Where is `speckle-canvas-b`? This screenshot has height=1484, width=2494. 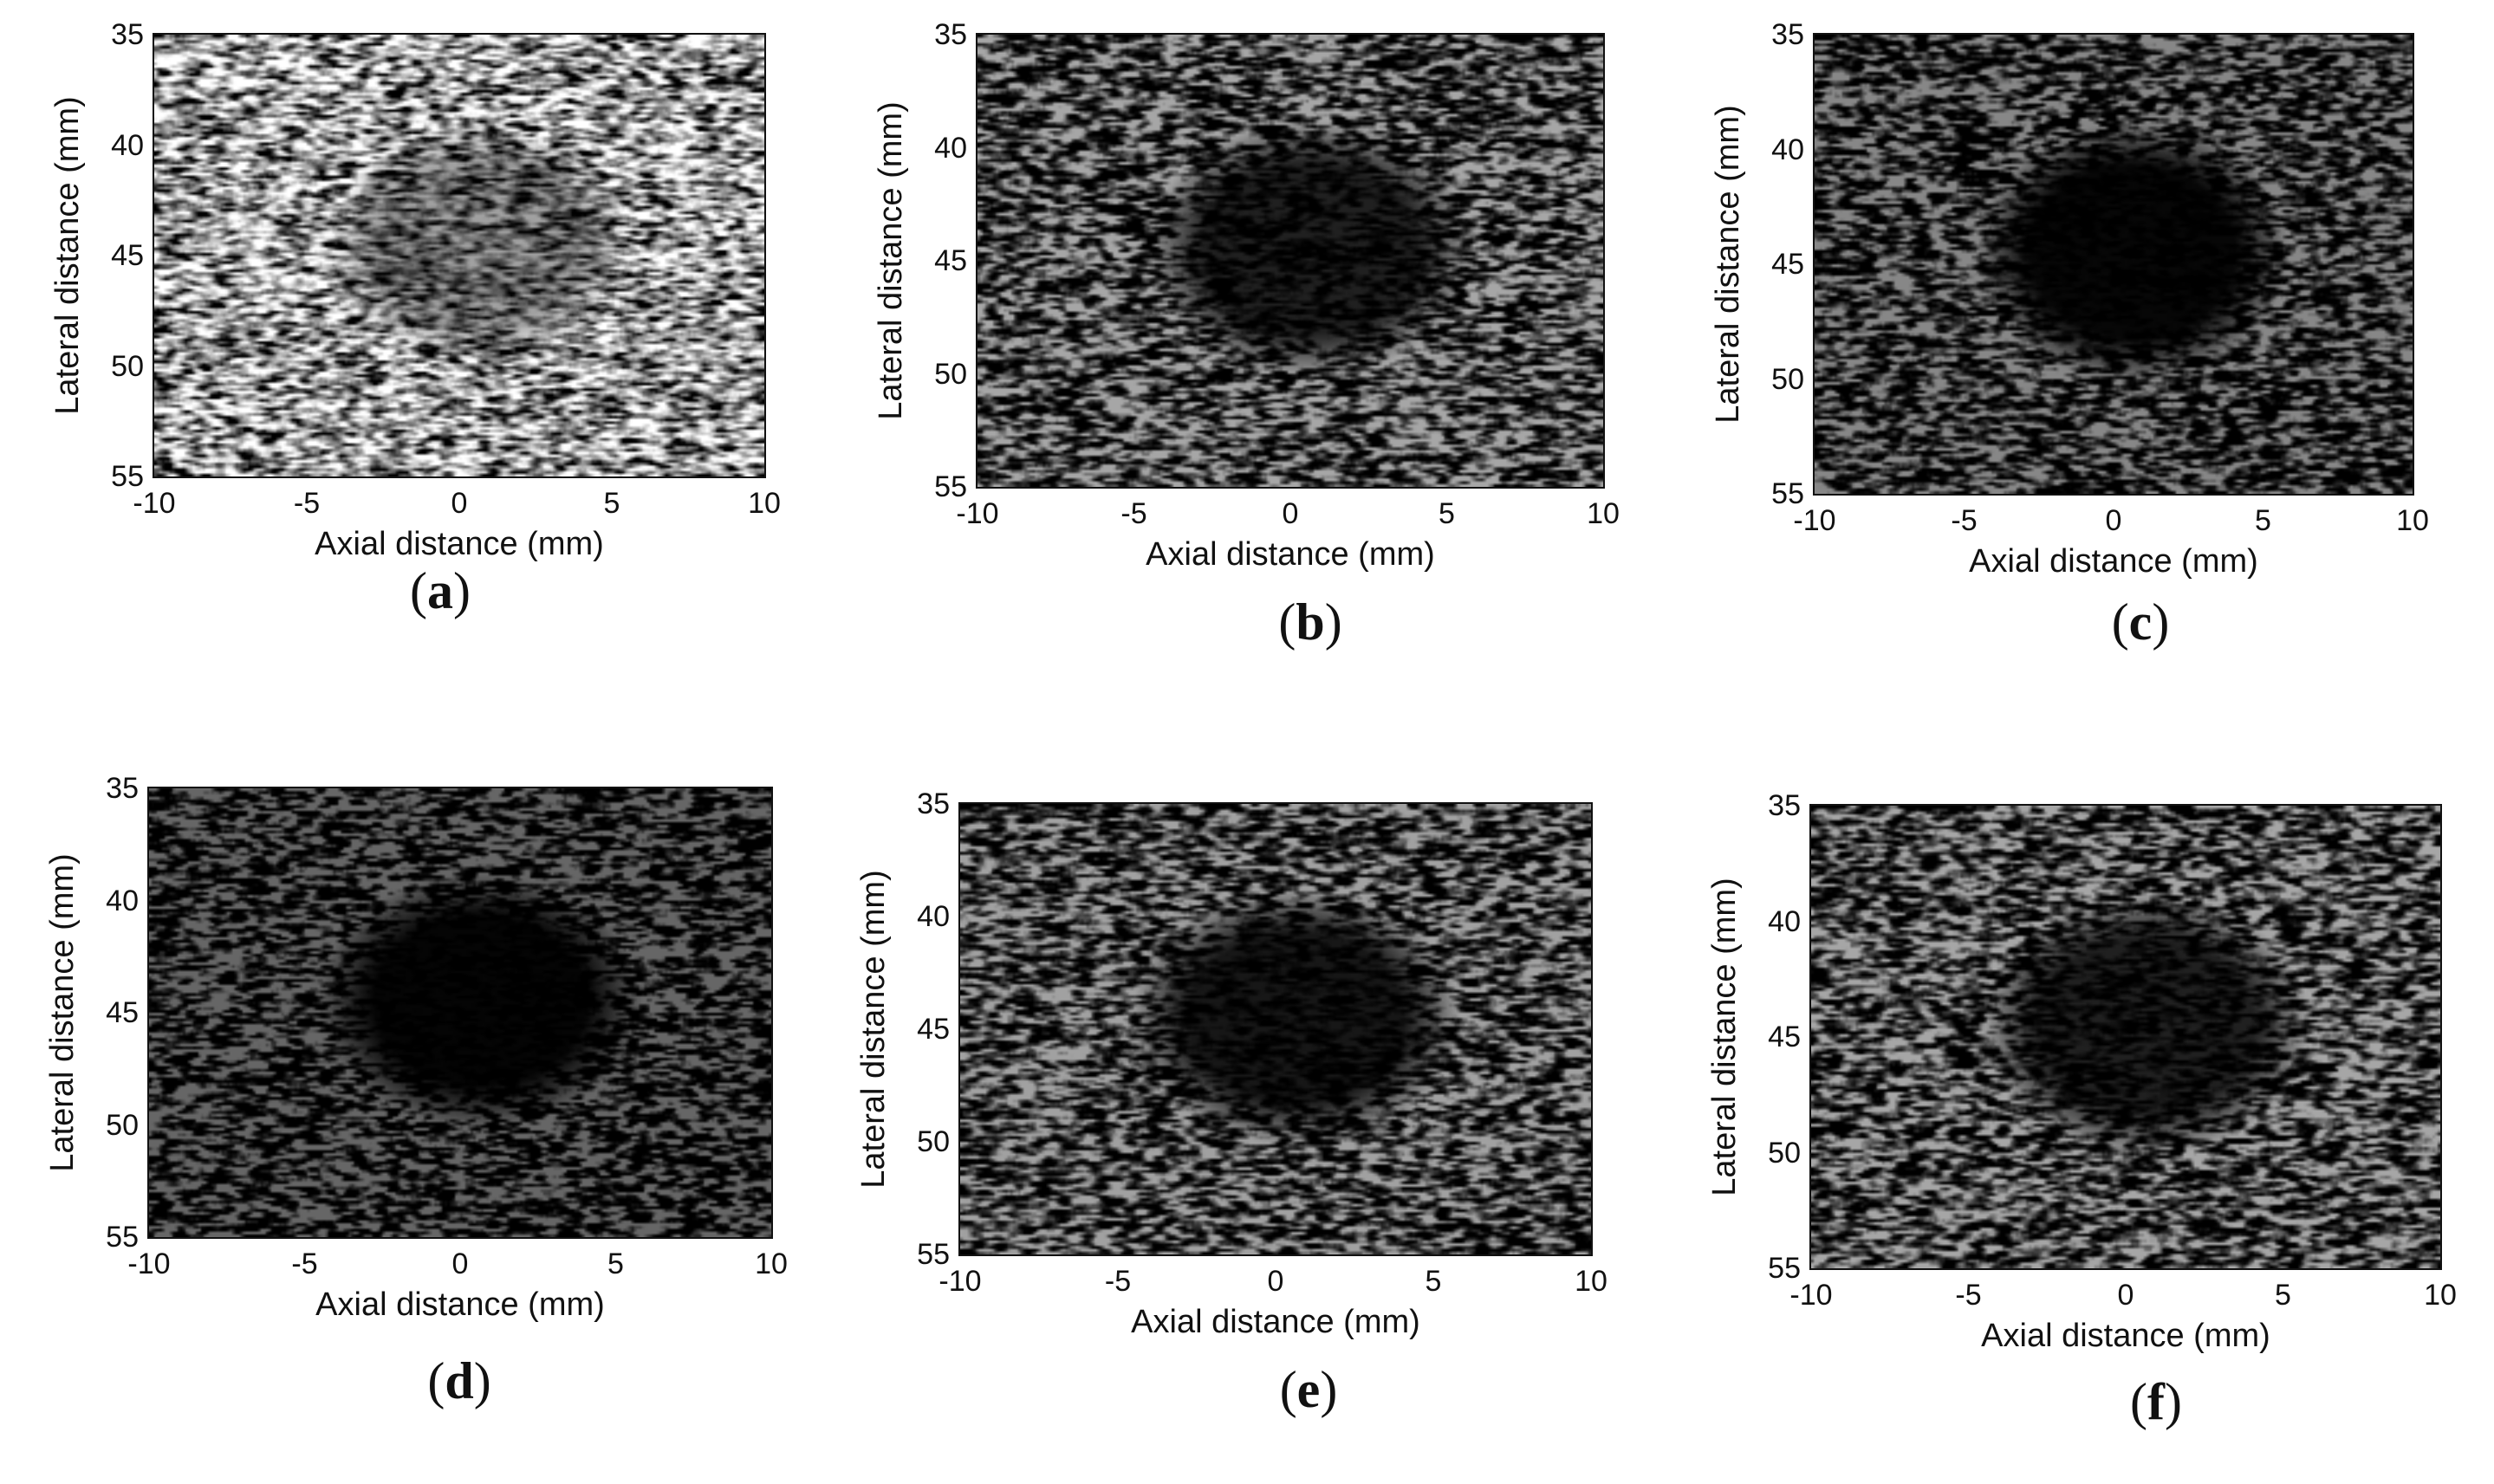 speckle-canvas-b is located at coordinates (1290, 261).